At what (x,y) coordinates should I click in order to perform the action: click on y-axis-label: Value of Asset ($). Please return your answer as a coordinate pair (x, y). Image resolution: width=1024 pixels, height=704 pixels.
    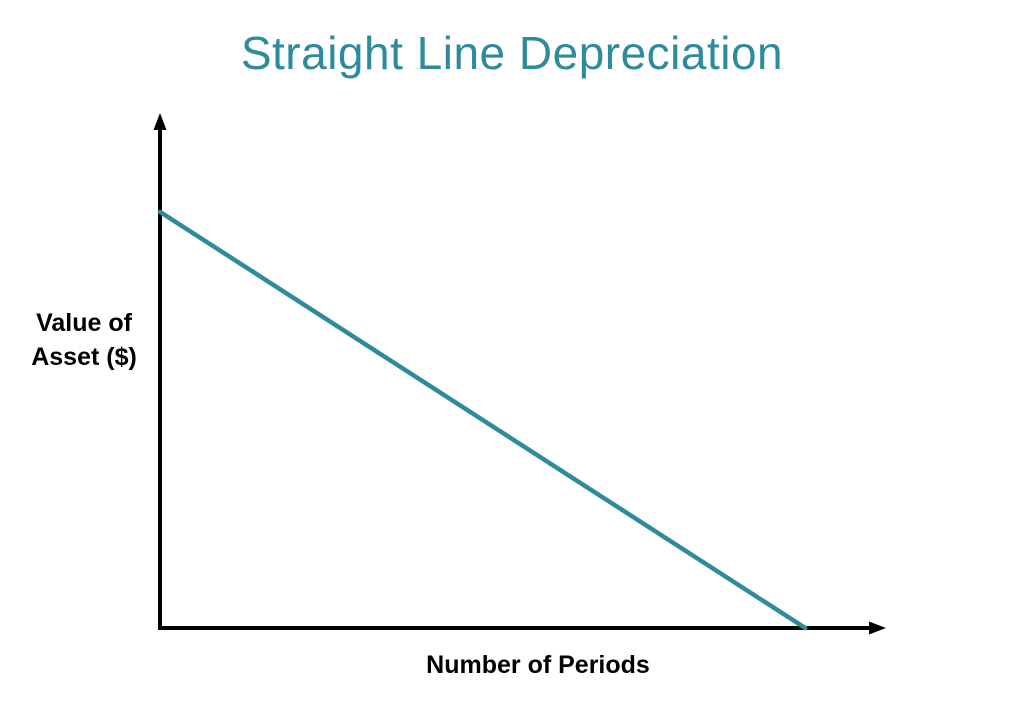
    Looking at the image, I should click on (84, 340).